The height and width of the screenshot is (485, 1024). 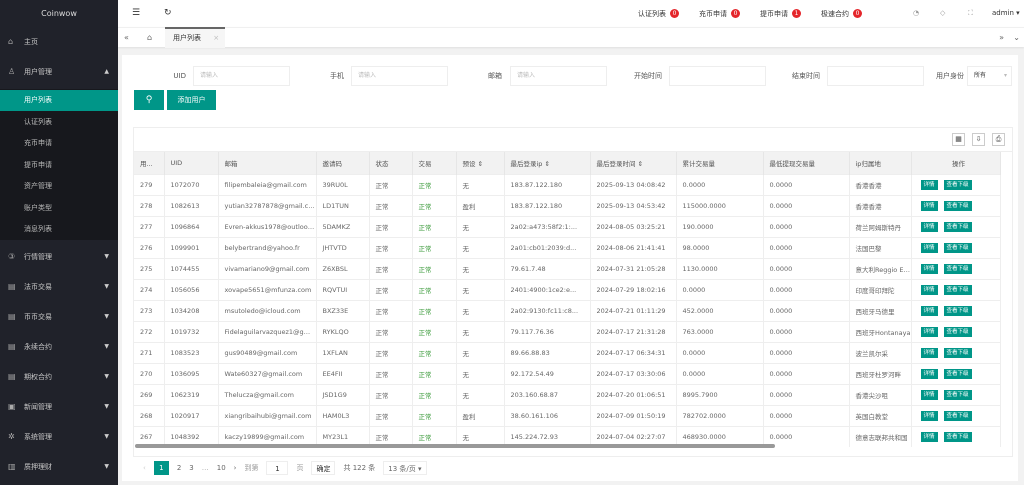 What do you see at coordinates (277, 468) in the screenshot?
I see `goto-page-input: 1` at bounding box center [277, 468].